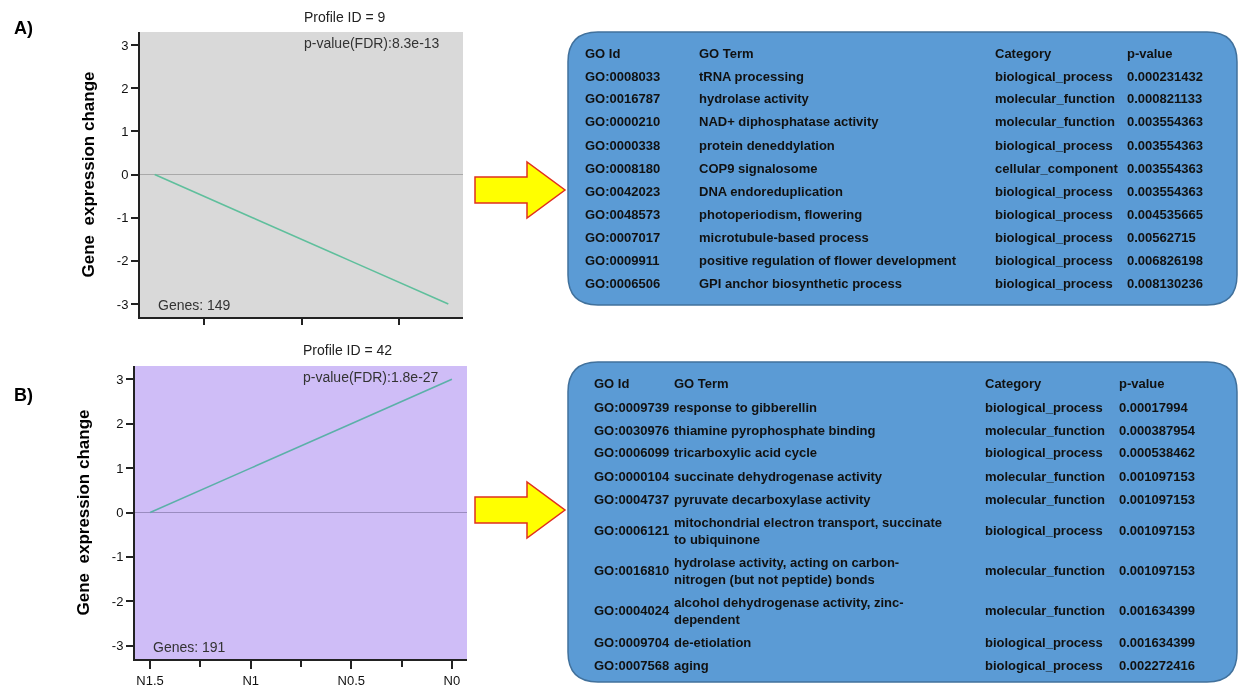 This screenshot has width=1243, height=693. Describe the element at coordinates (189, 647) in the screenshot. I see `annotation: Genes: 191` at that location.